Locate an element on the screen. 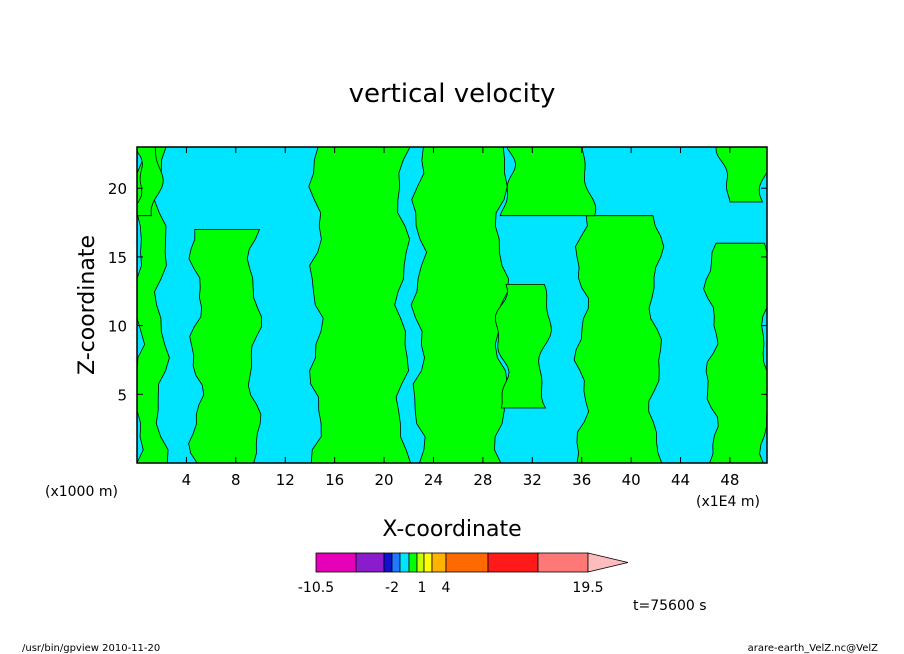  x-tick-label: 8 is located at coordinates (236, 480).